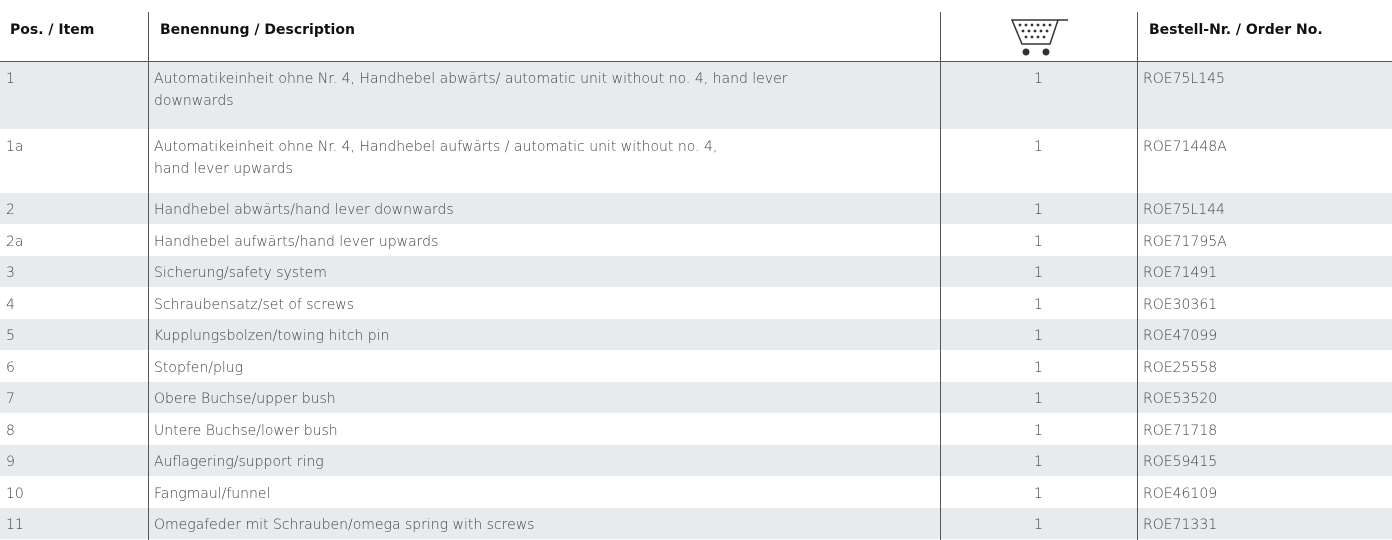 The height and width of the screenshot is (540, 1392). What do you see at coordinates (1236, 30) in the screenshot?
I see `header-order-no: Bestell-Nr. / Order No.` at bounding box center [1236, 30].